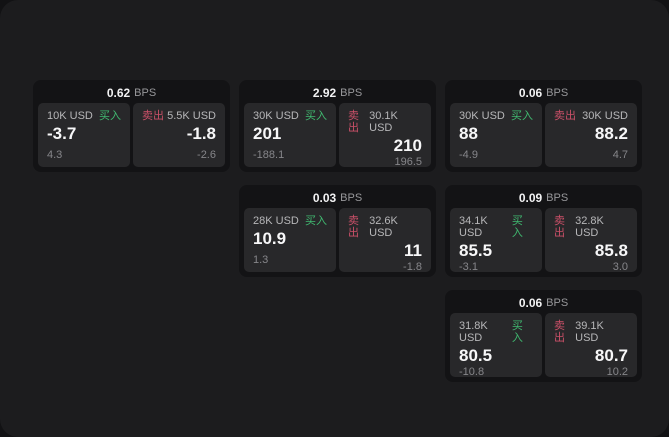 The image size is (669, 437). Describe the element at coordinates (617, 372) in the screenshot. I see `sell-change: 10.2` at that location.